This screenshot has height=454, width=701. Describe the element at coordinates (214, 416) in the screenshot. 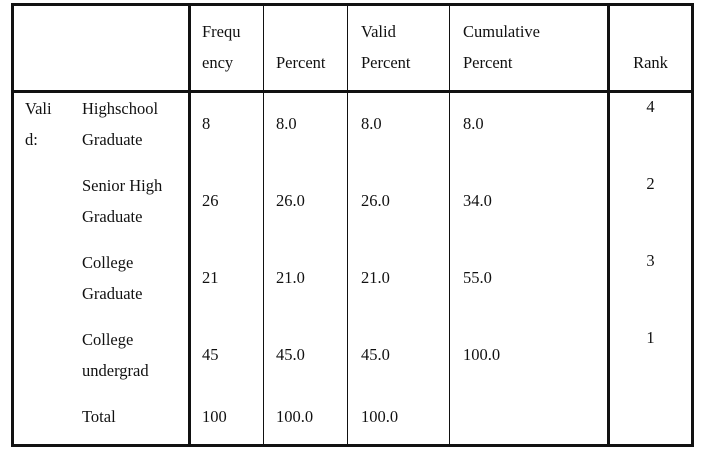

I see `cell-frequency: 100` at that location.